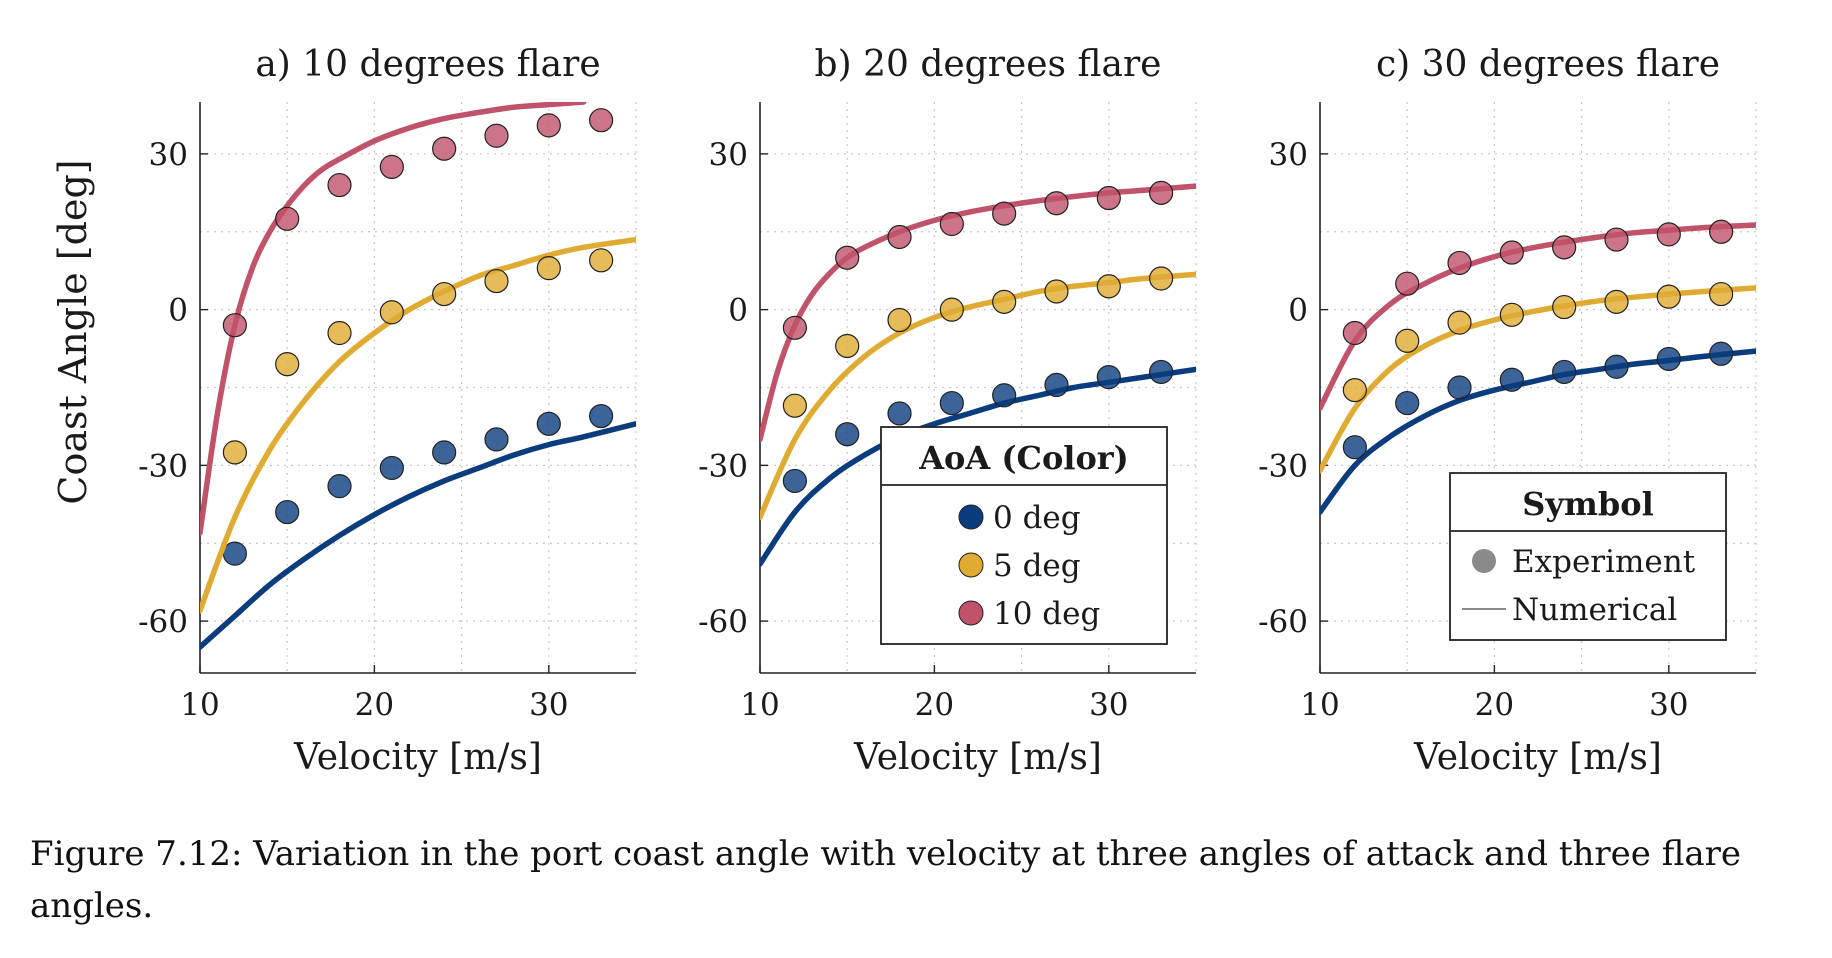 The image size is (1832, 958). I want to click on panel-title: a) 10 degrees flare, so click(427, 64).